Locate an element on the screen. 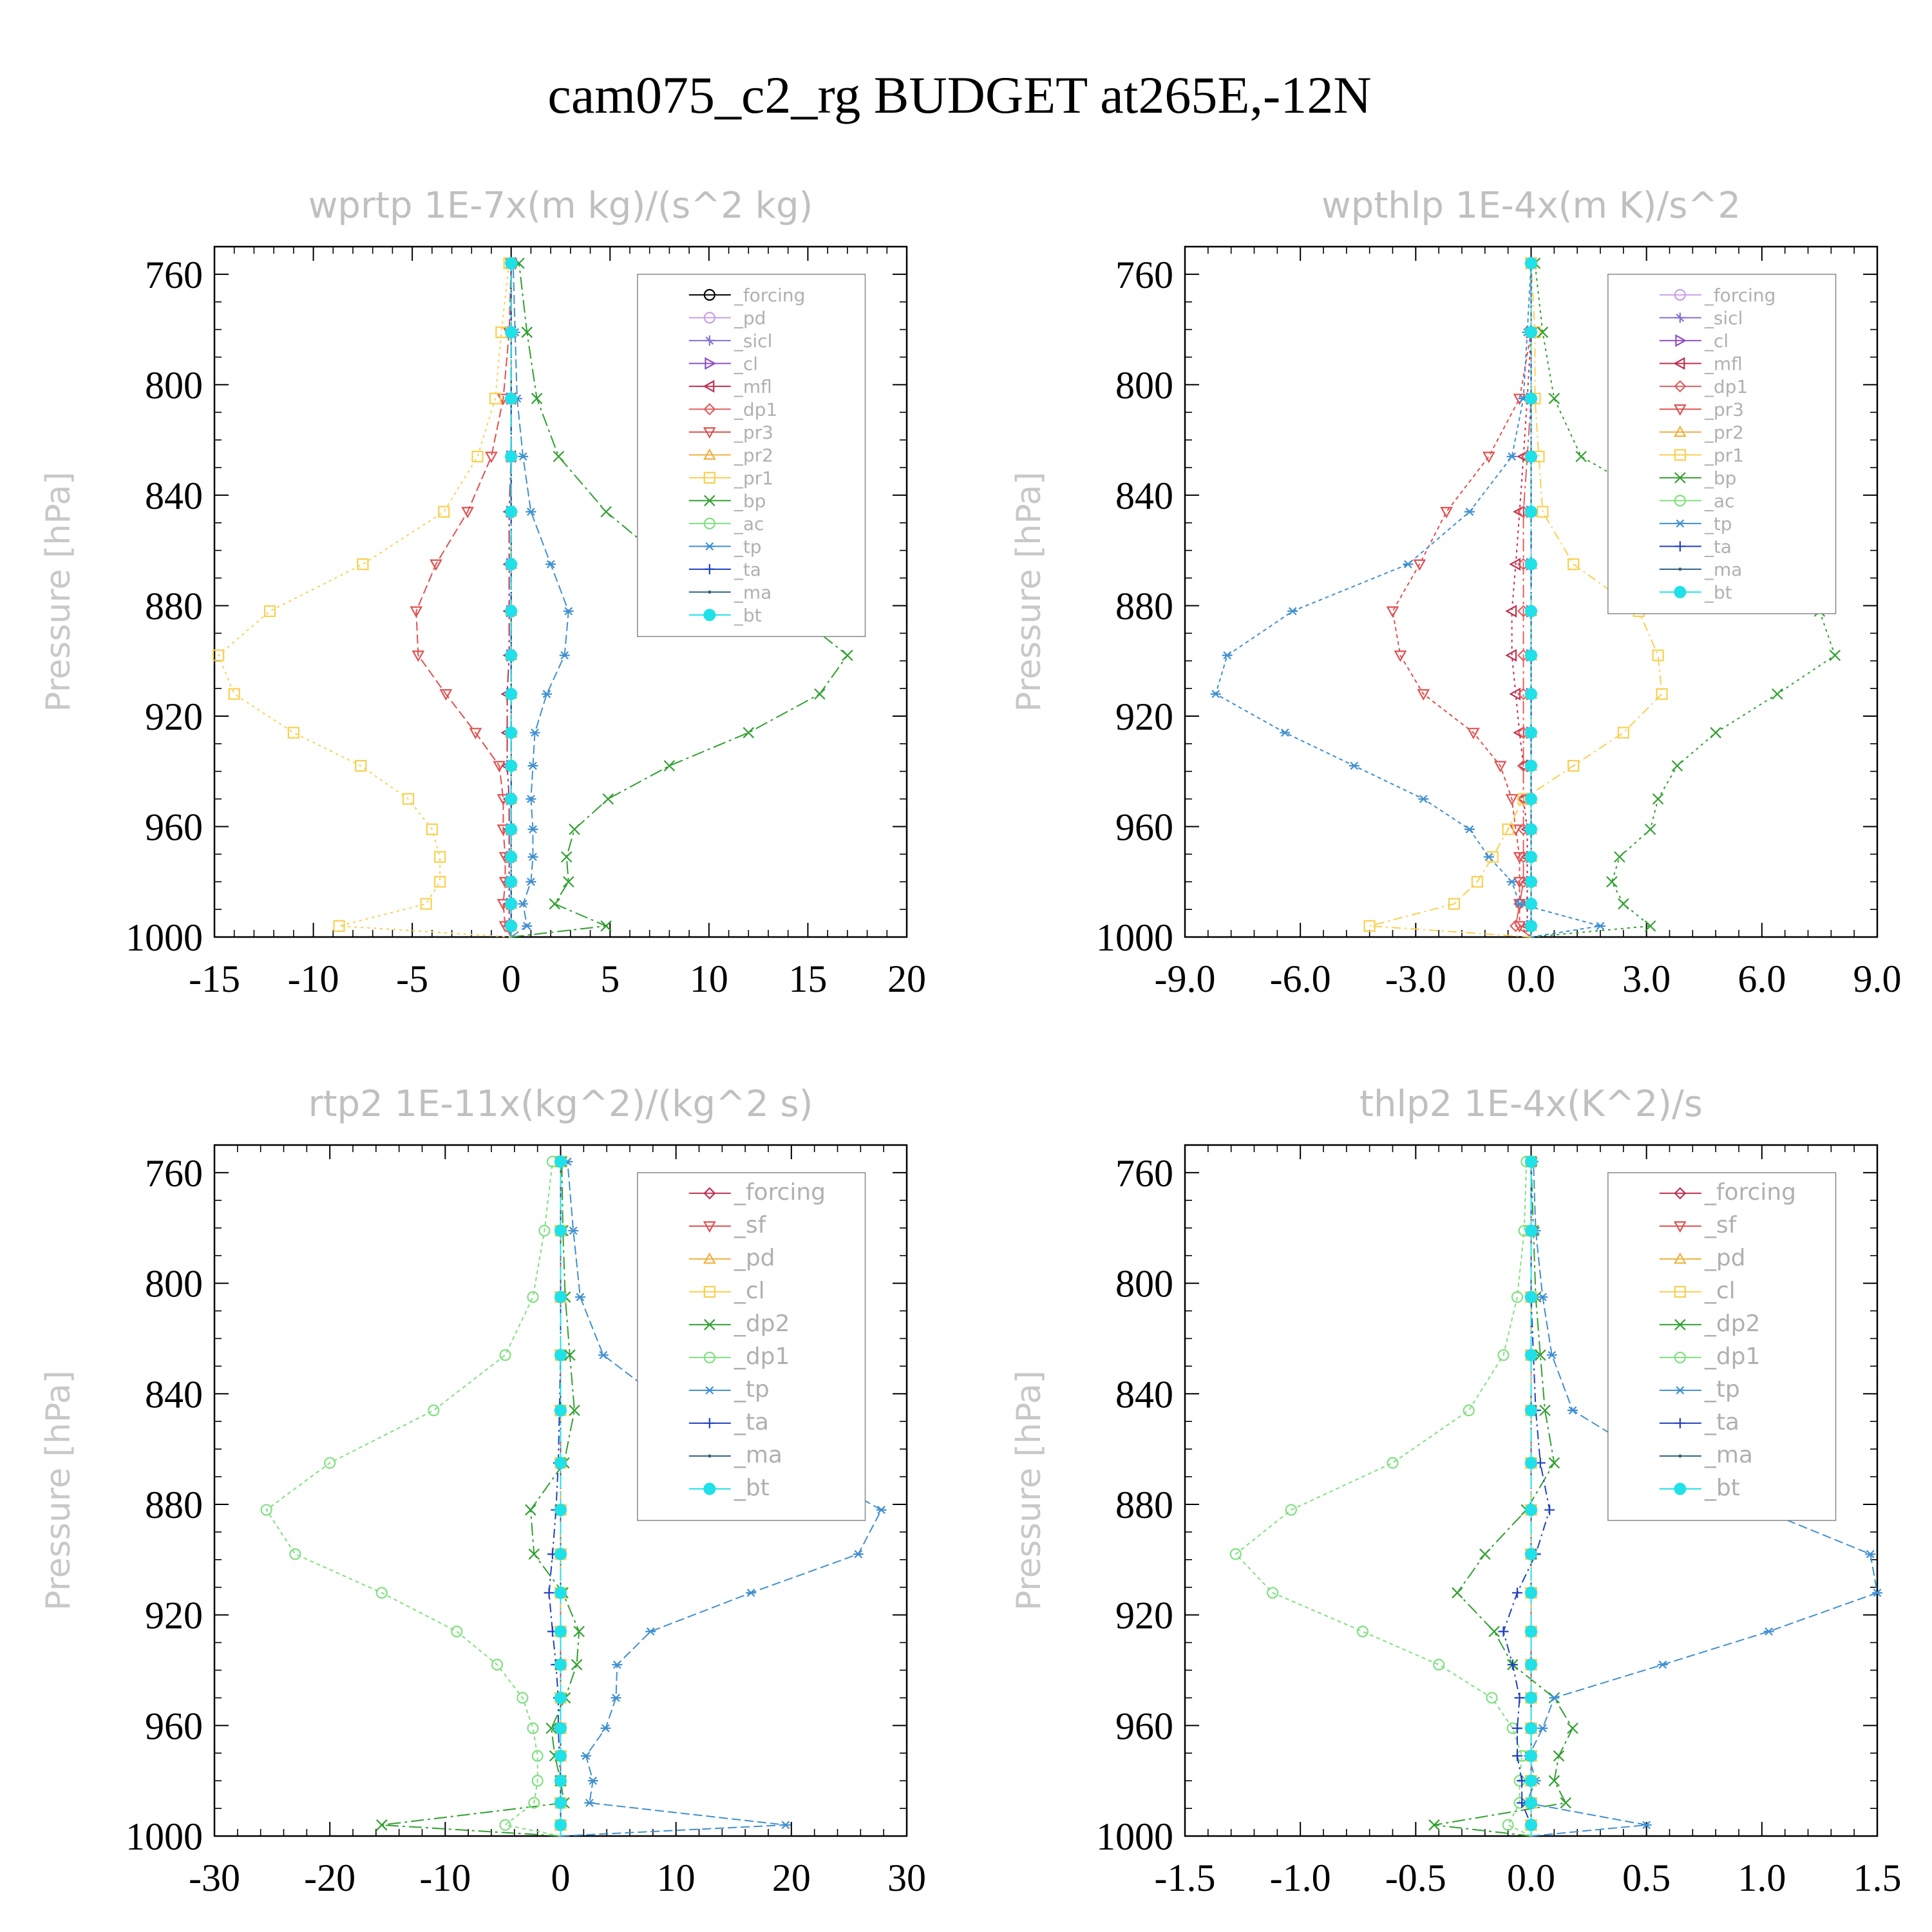 This screenshot has width=1932, height=1932. panel-title: thlp2 1E-4x(K^2)/s is located at coordinates (1531, 1104).